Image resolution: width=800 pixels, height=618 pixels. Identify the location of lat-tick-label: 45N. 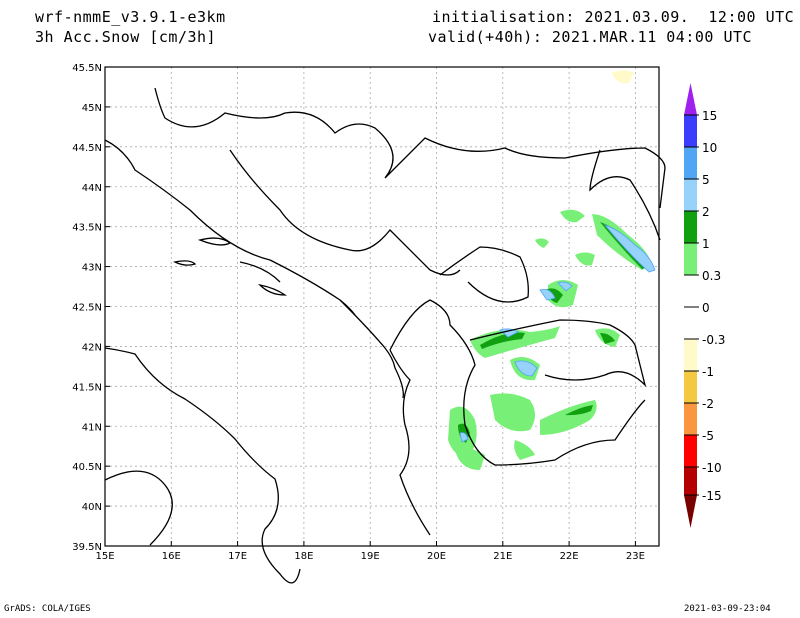
(92, 108).